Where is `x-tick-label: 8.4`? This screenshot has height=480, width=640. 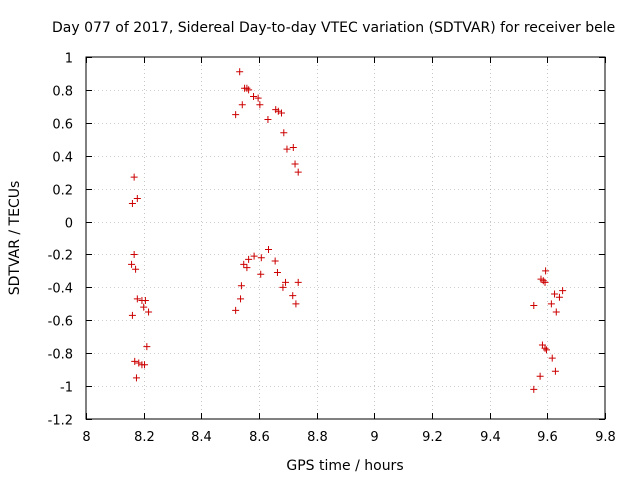
x-tick-label: 8.4 is located at coordinates (201, 437).